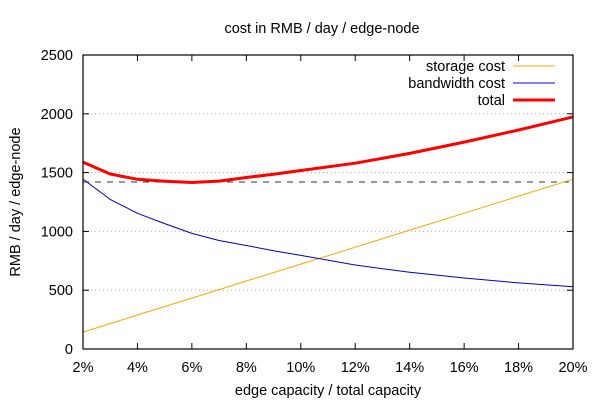 This screenshot has width=600, height=400. What do you see at coordinates (83, 368) in the screenshot?
I see `x-tick-label: 2%` at bounding box center [83, 368].